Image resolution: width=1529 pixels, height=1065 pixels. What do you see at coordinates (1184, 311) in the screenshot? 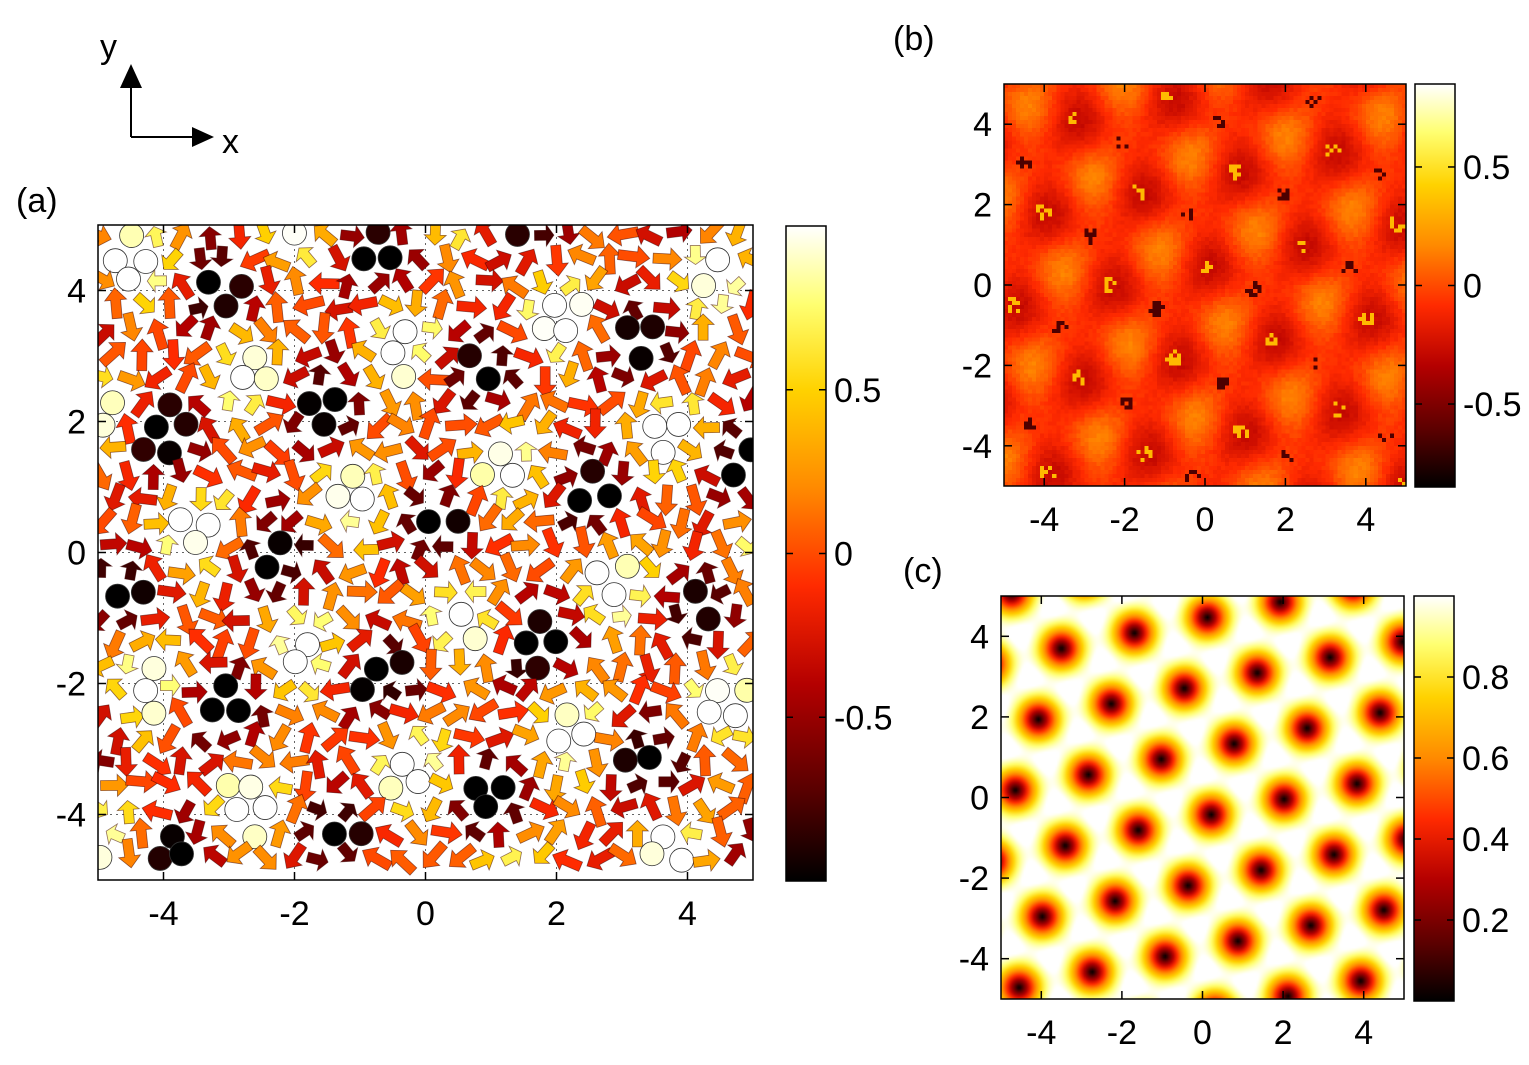
I see `panel-b-ticks: -4 -2 0 2 4 -4 -2 0 2 4` at bounding box center [1184, 311].